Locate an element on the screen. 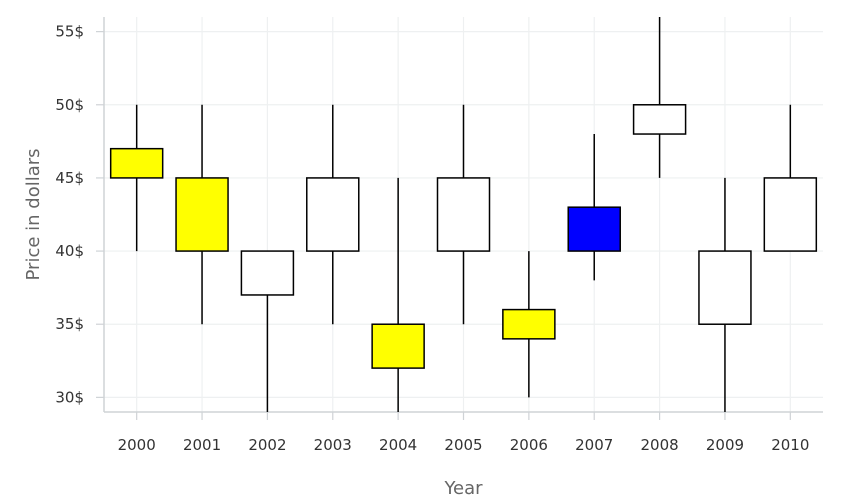  y-tick-label: 55$ is located at coordinates (69, 32).